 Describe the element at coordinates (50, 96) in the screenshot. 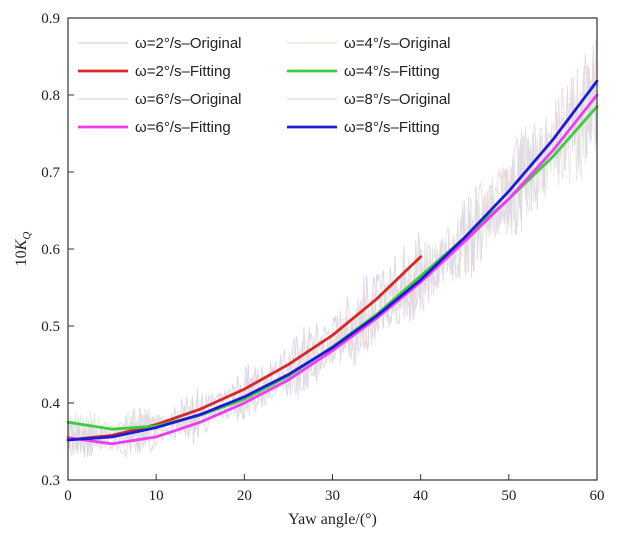

I see `y-tick-label: 0.8` at that location.